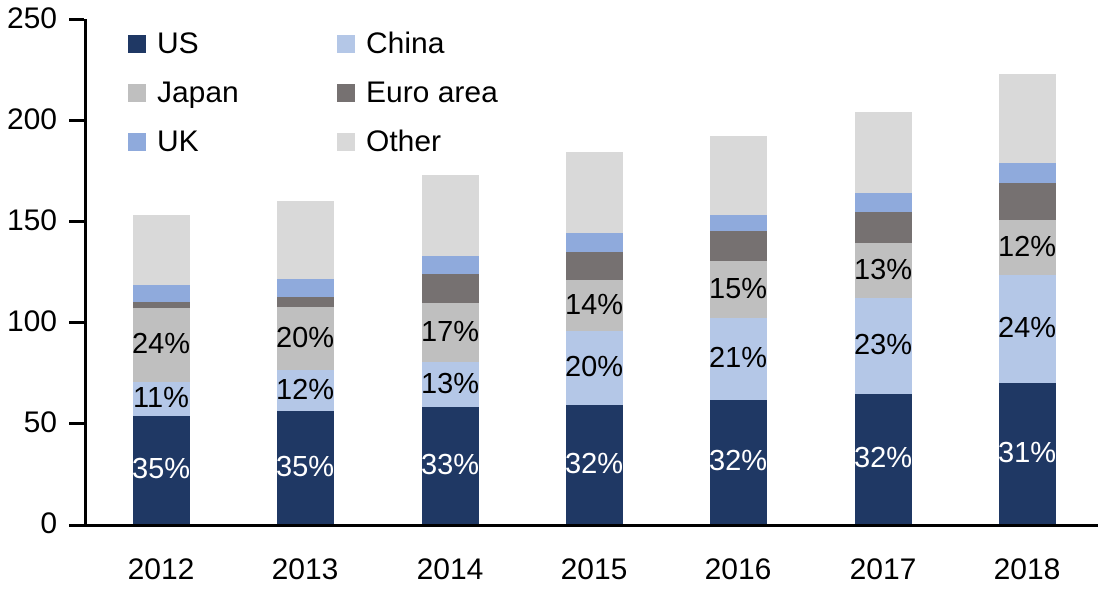  Describe the element at coordinates (738, 289) in the screenshot. I see `segment-japan-2016` at that location.